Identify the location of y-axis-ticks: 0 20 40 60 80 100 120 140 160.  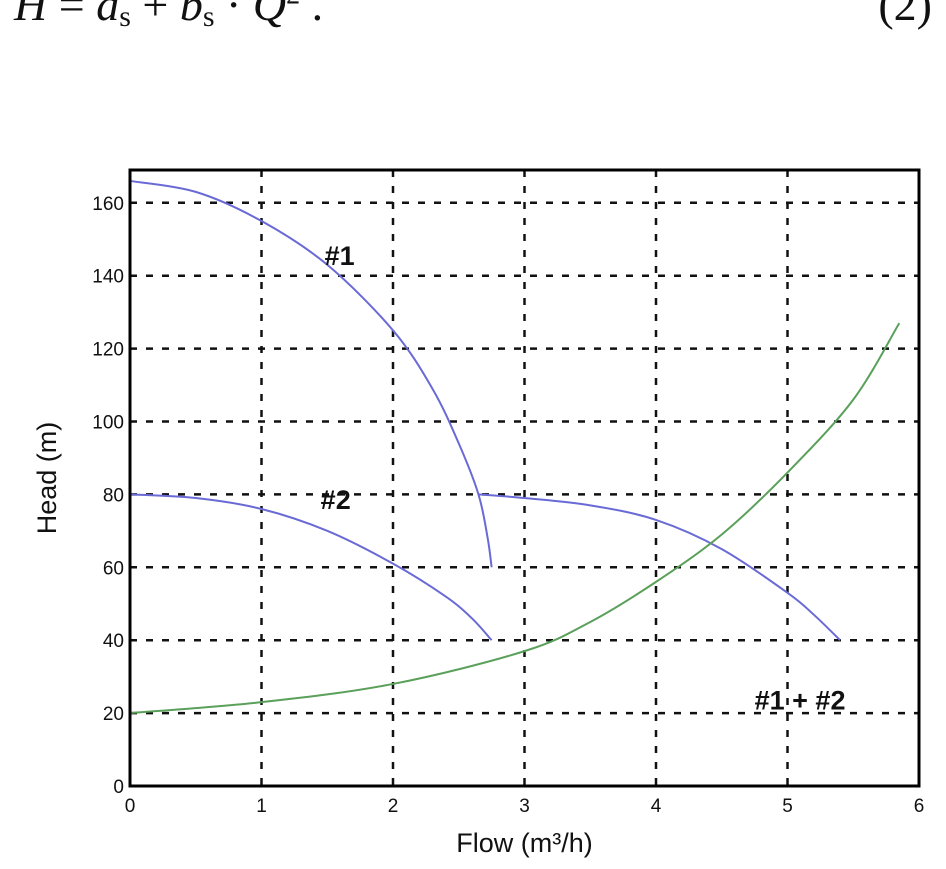
(108, 496).